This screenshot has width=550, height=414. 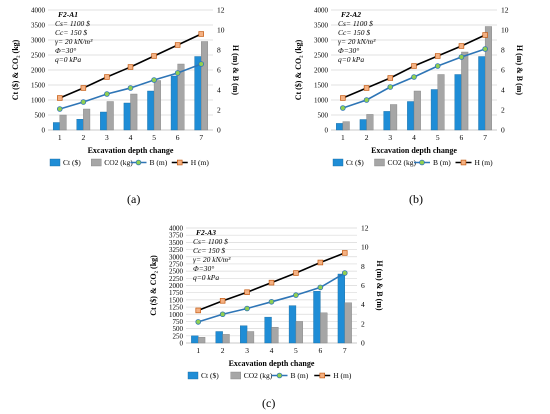 I want to click on y-tick-label: 0, so click(x=44, y=131).